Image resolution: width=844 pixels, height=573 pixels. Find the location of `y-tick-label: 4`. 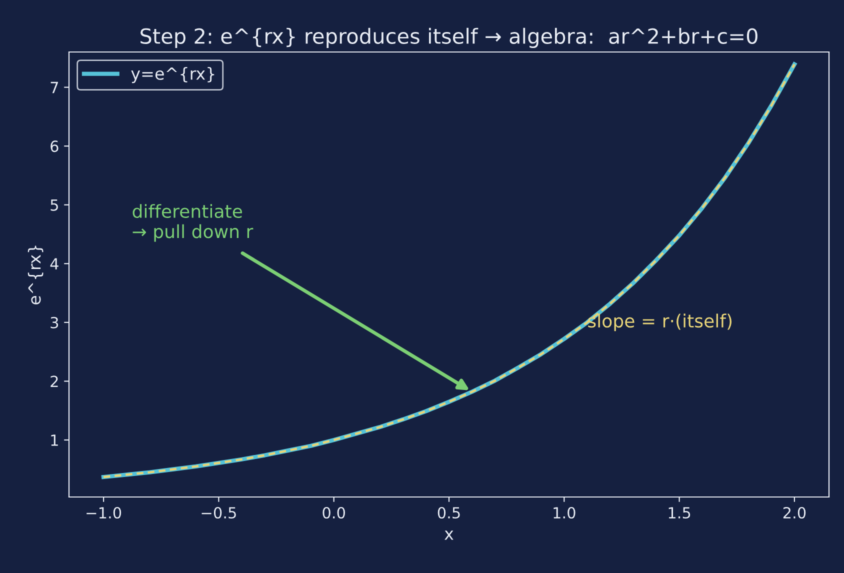

y-tick-label: 4 is located at coordinates (54, 264).